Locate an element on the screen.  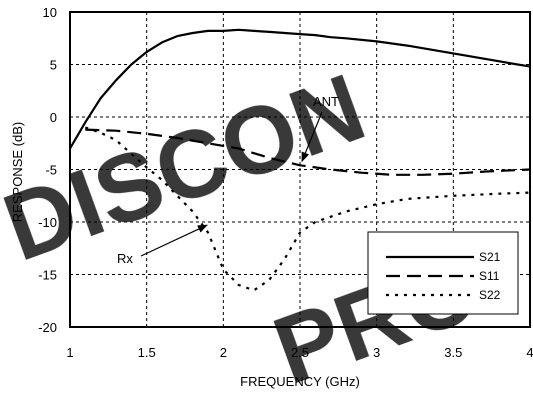
annotation-arrow-rx is located at coordinates (174, 240).